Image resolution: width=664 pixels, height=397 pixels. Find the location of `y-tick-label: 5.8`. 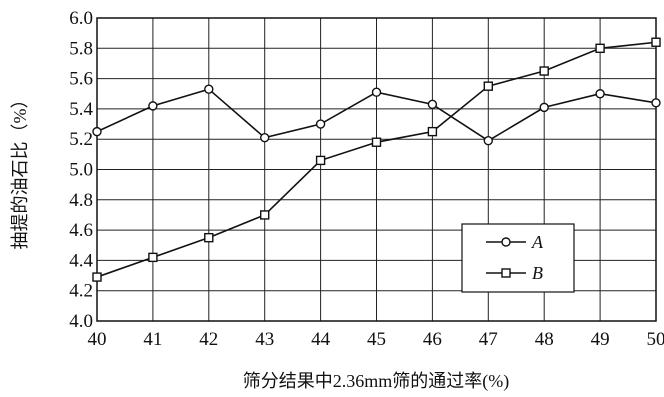

y-tick-label: 5.8 is located at coordinates (81, 48).